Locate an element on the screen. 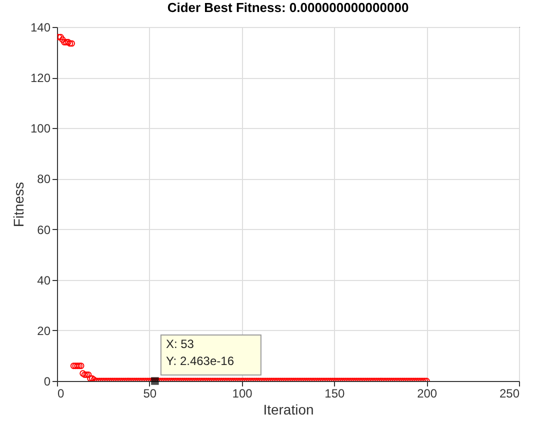 This screenshot has width=533, height=429. x-tick-label: 50 is located at coordinates (150, 393).